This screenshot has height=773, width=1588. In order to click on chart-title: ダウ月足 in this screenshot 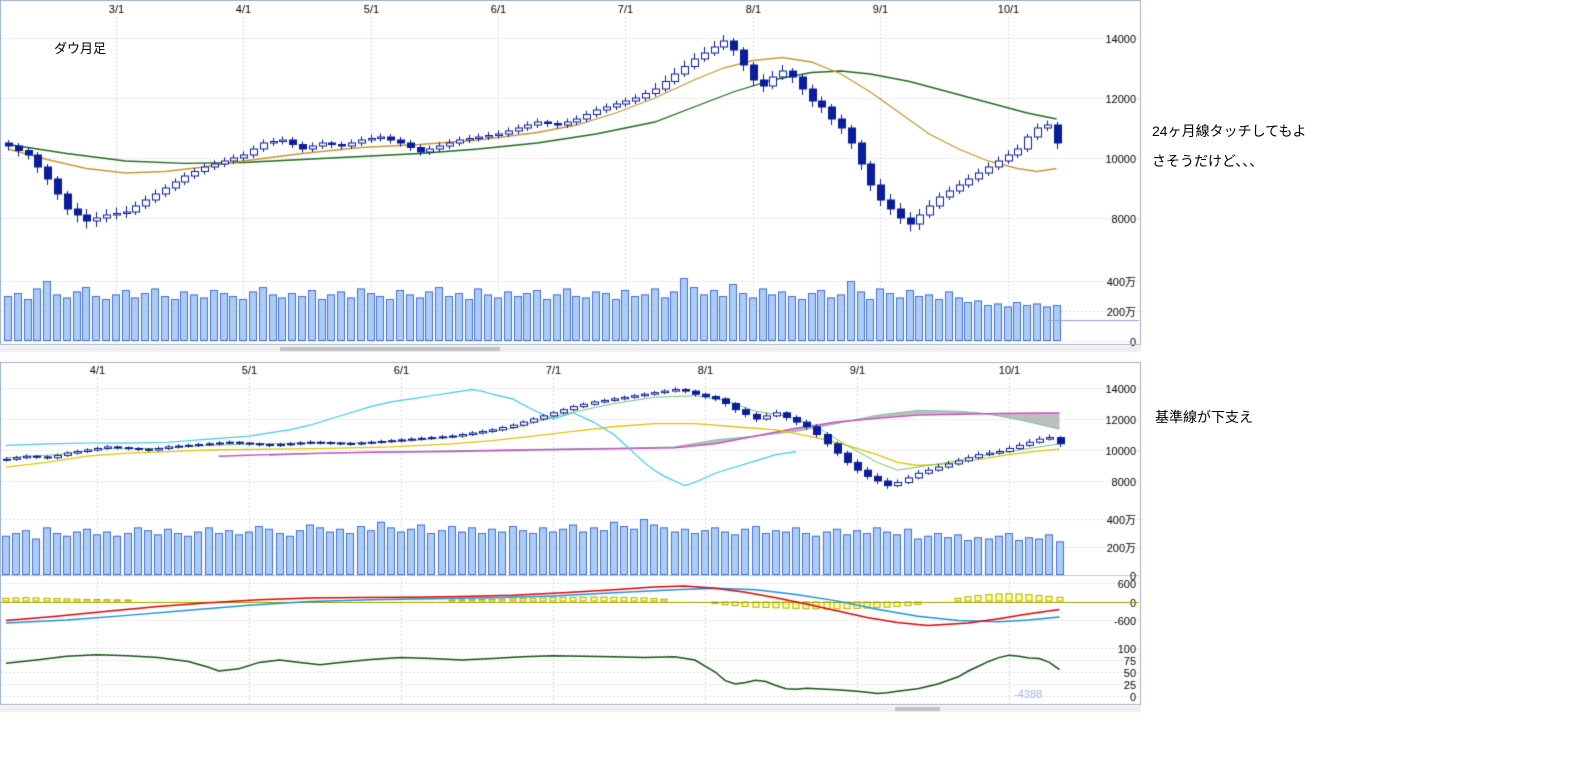, I will do `click(80, 48)`.